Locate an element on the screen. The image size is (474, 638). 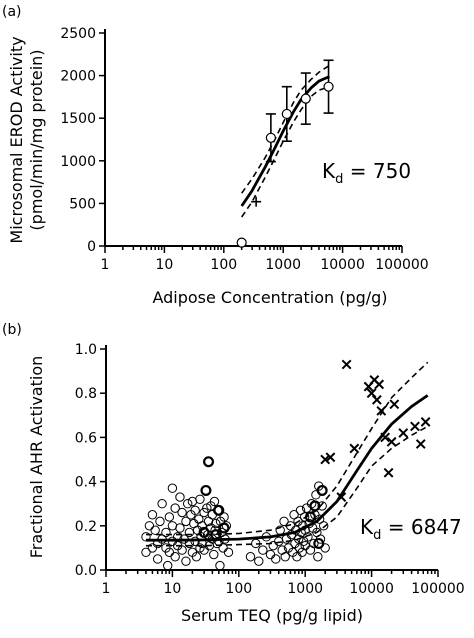
chart-b-kd-annotation: Kd = 6847 is located at coordinates (411, 529).